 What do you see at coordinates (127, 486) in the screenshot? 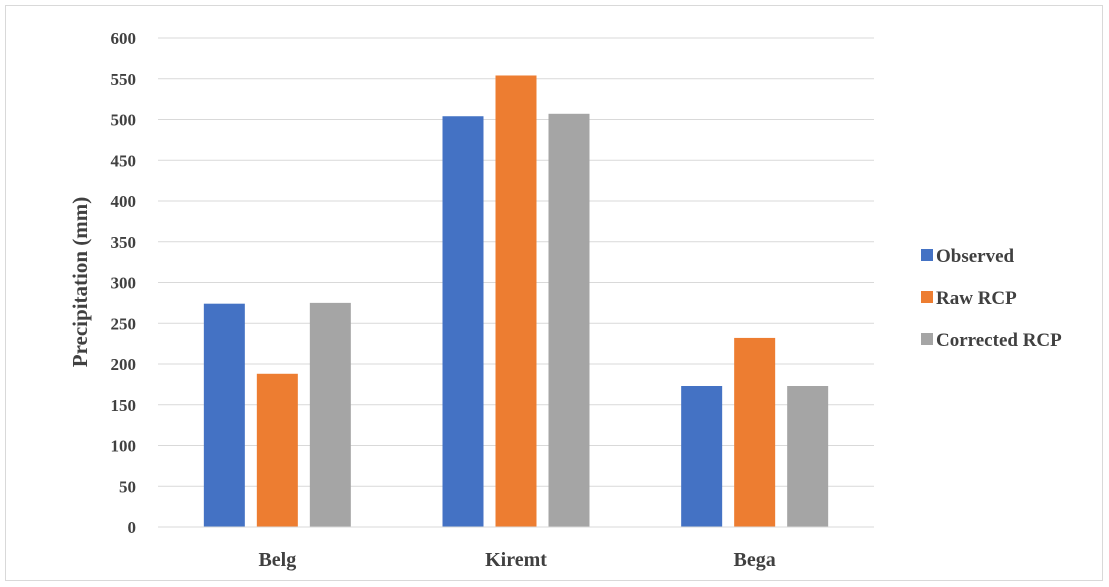
I see `y-tick-label: 50` at bounding box center [127, 486].